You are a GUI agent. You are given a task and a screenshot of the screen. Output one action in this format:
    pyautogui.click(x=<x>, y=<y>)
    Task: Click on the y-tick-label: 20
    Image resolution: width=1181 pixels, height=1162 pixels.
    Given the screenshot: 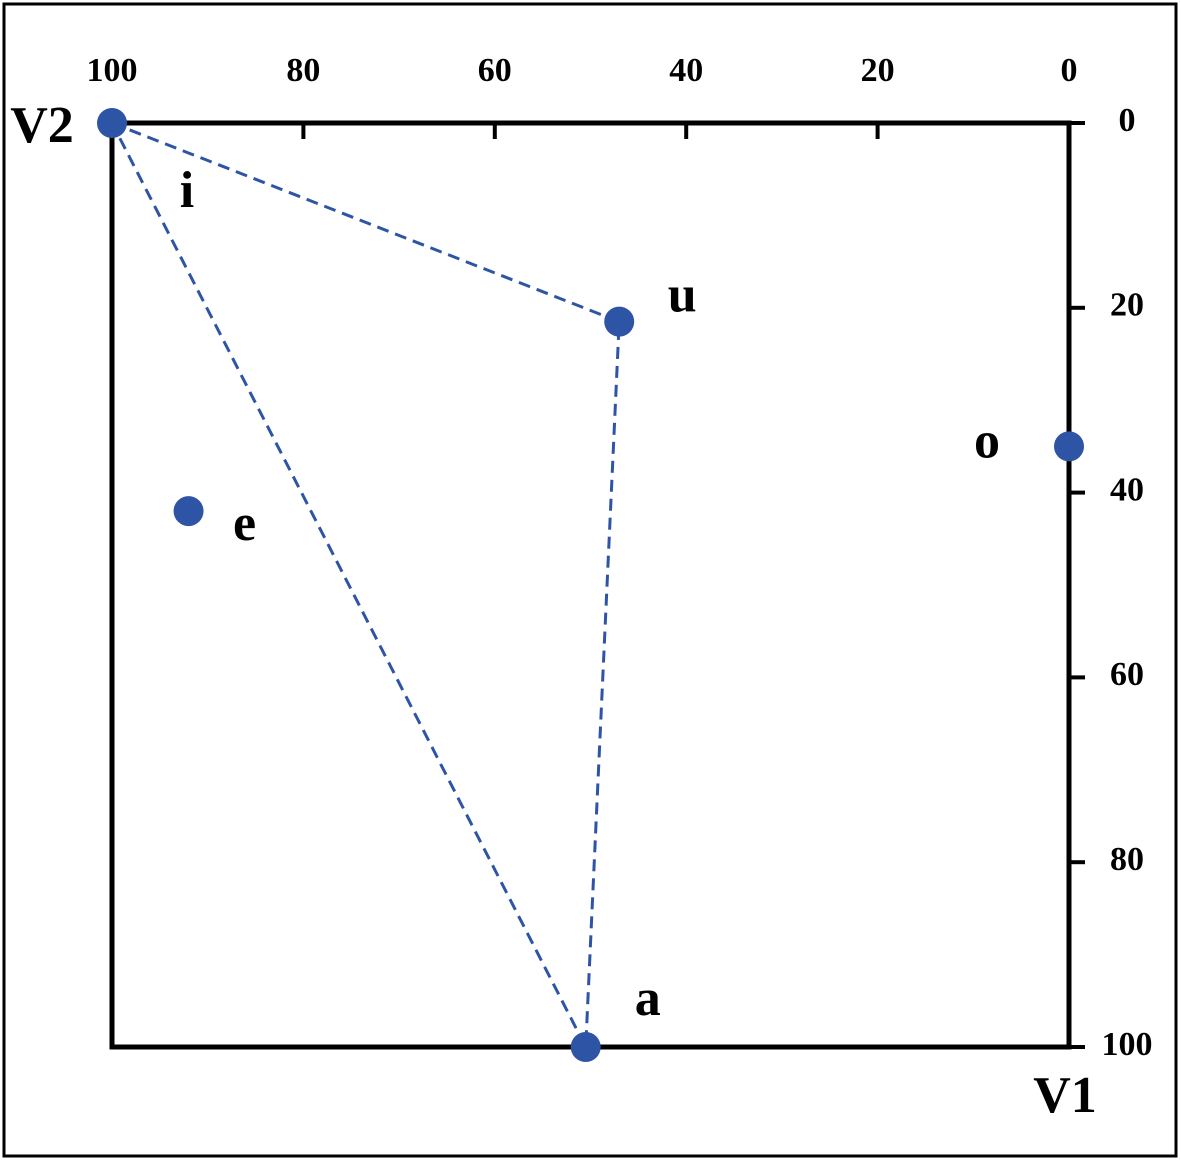 What is the action you would take?
    pyautogui.click(x=1127, y=305)
    